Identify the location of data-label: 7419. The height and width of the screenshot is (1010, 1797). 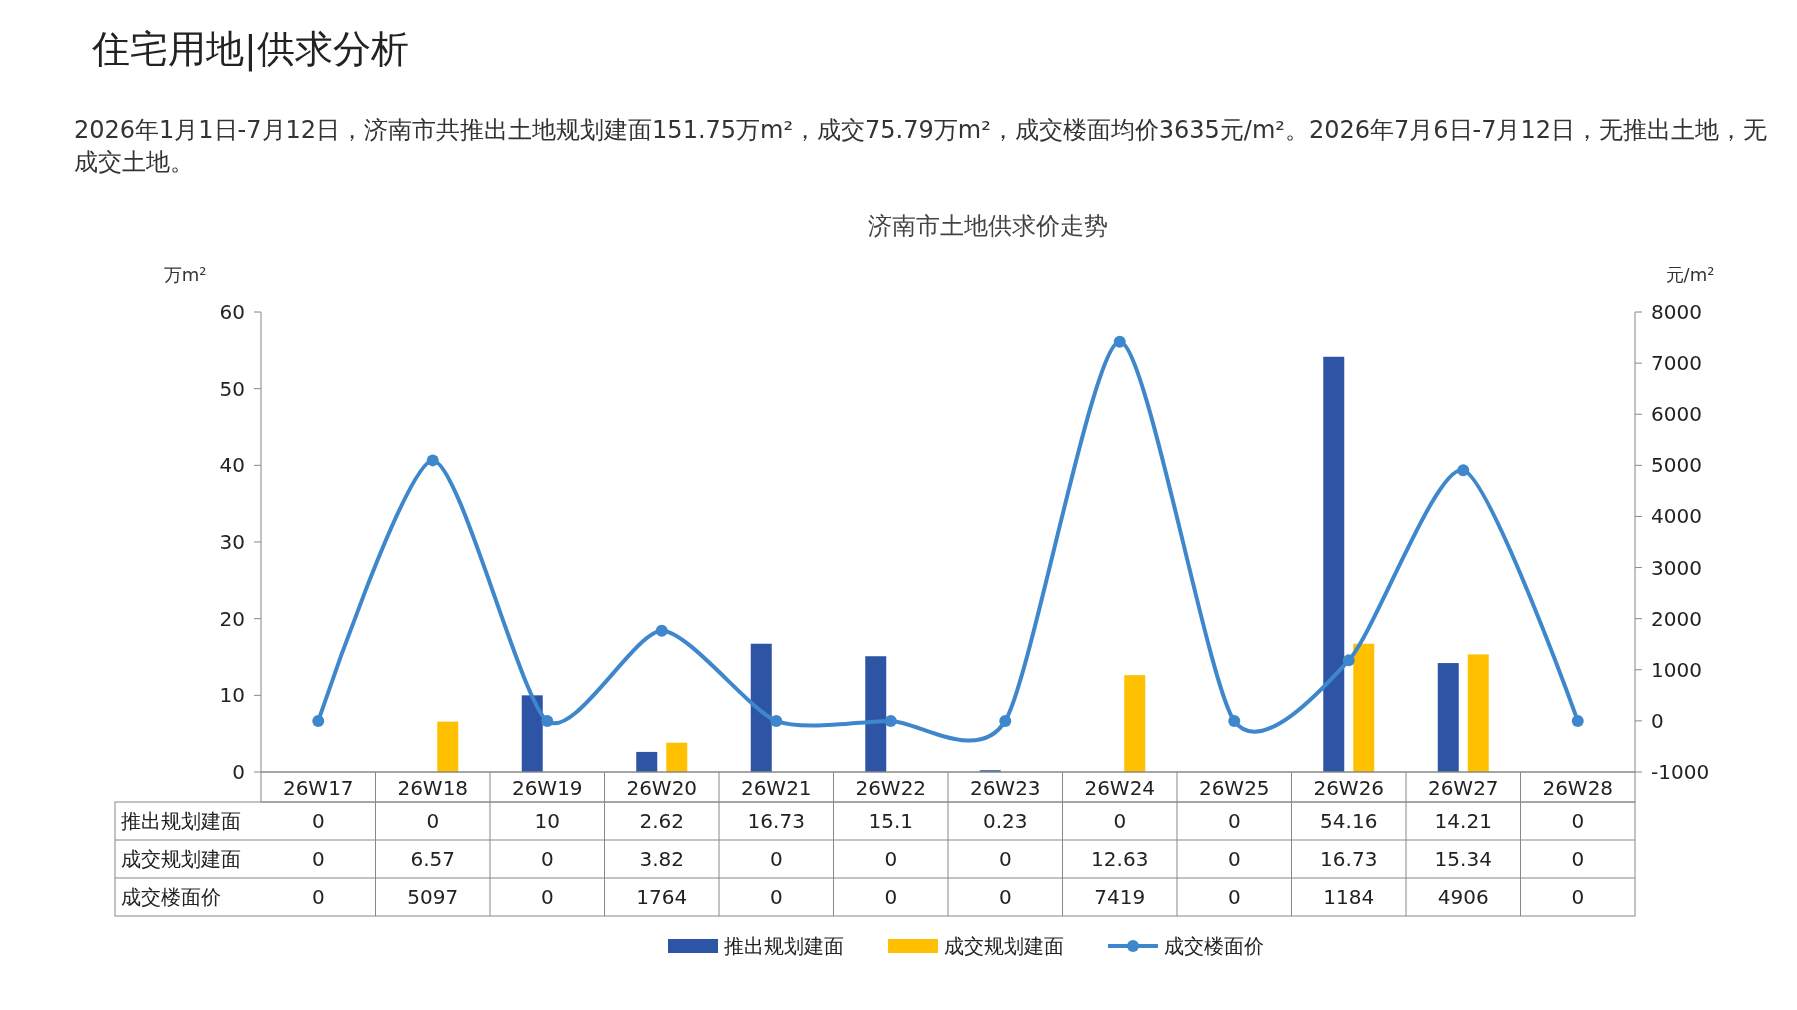
(1120, 897).